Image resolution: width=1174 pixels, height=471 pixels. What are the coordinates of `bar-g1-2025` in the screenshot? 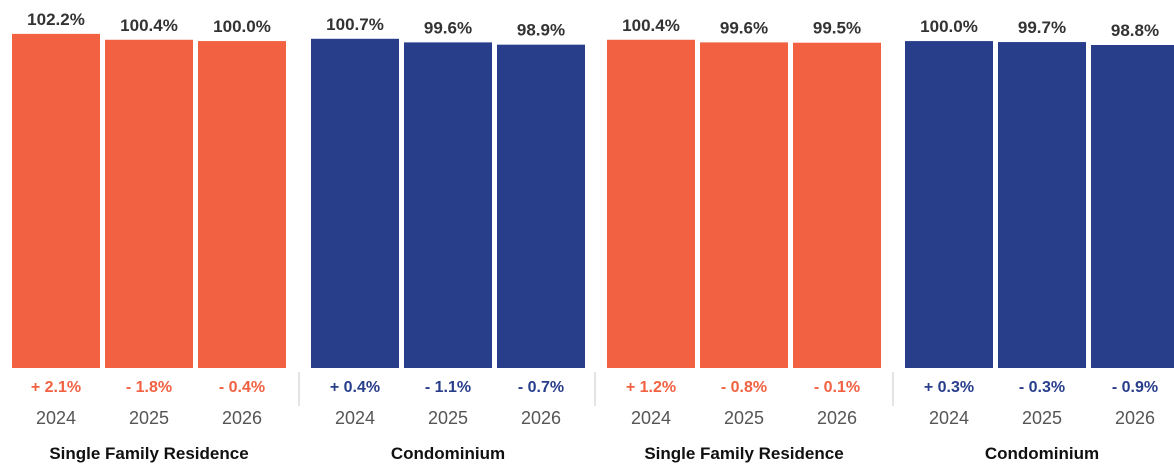 It's located at (149, 204).